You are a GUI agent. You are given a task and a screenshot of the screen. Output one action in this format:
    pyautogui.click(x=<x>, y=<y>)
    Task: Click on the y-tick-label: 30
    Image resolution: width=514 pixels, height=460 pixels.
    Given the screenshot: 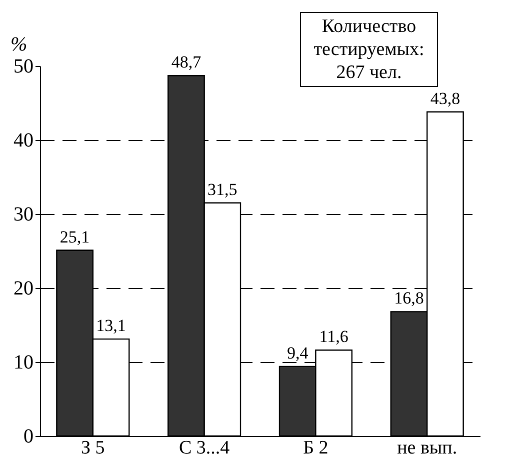 What is the action you would take?
    pyautogui.click(x=24, y=215)
    